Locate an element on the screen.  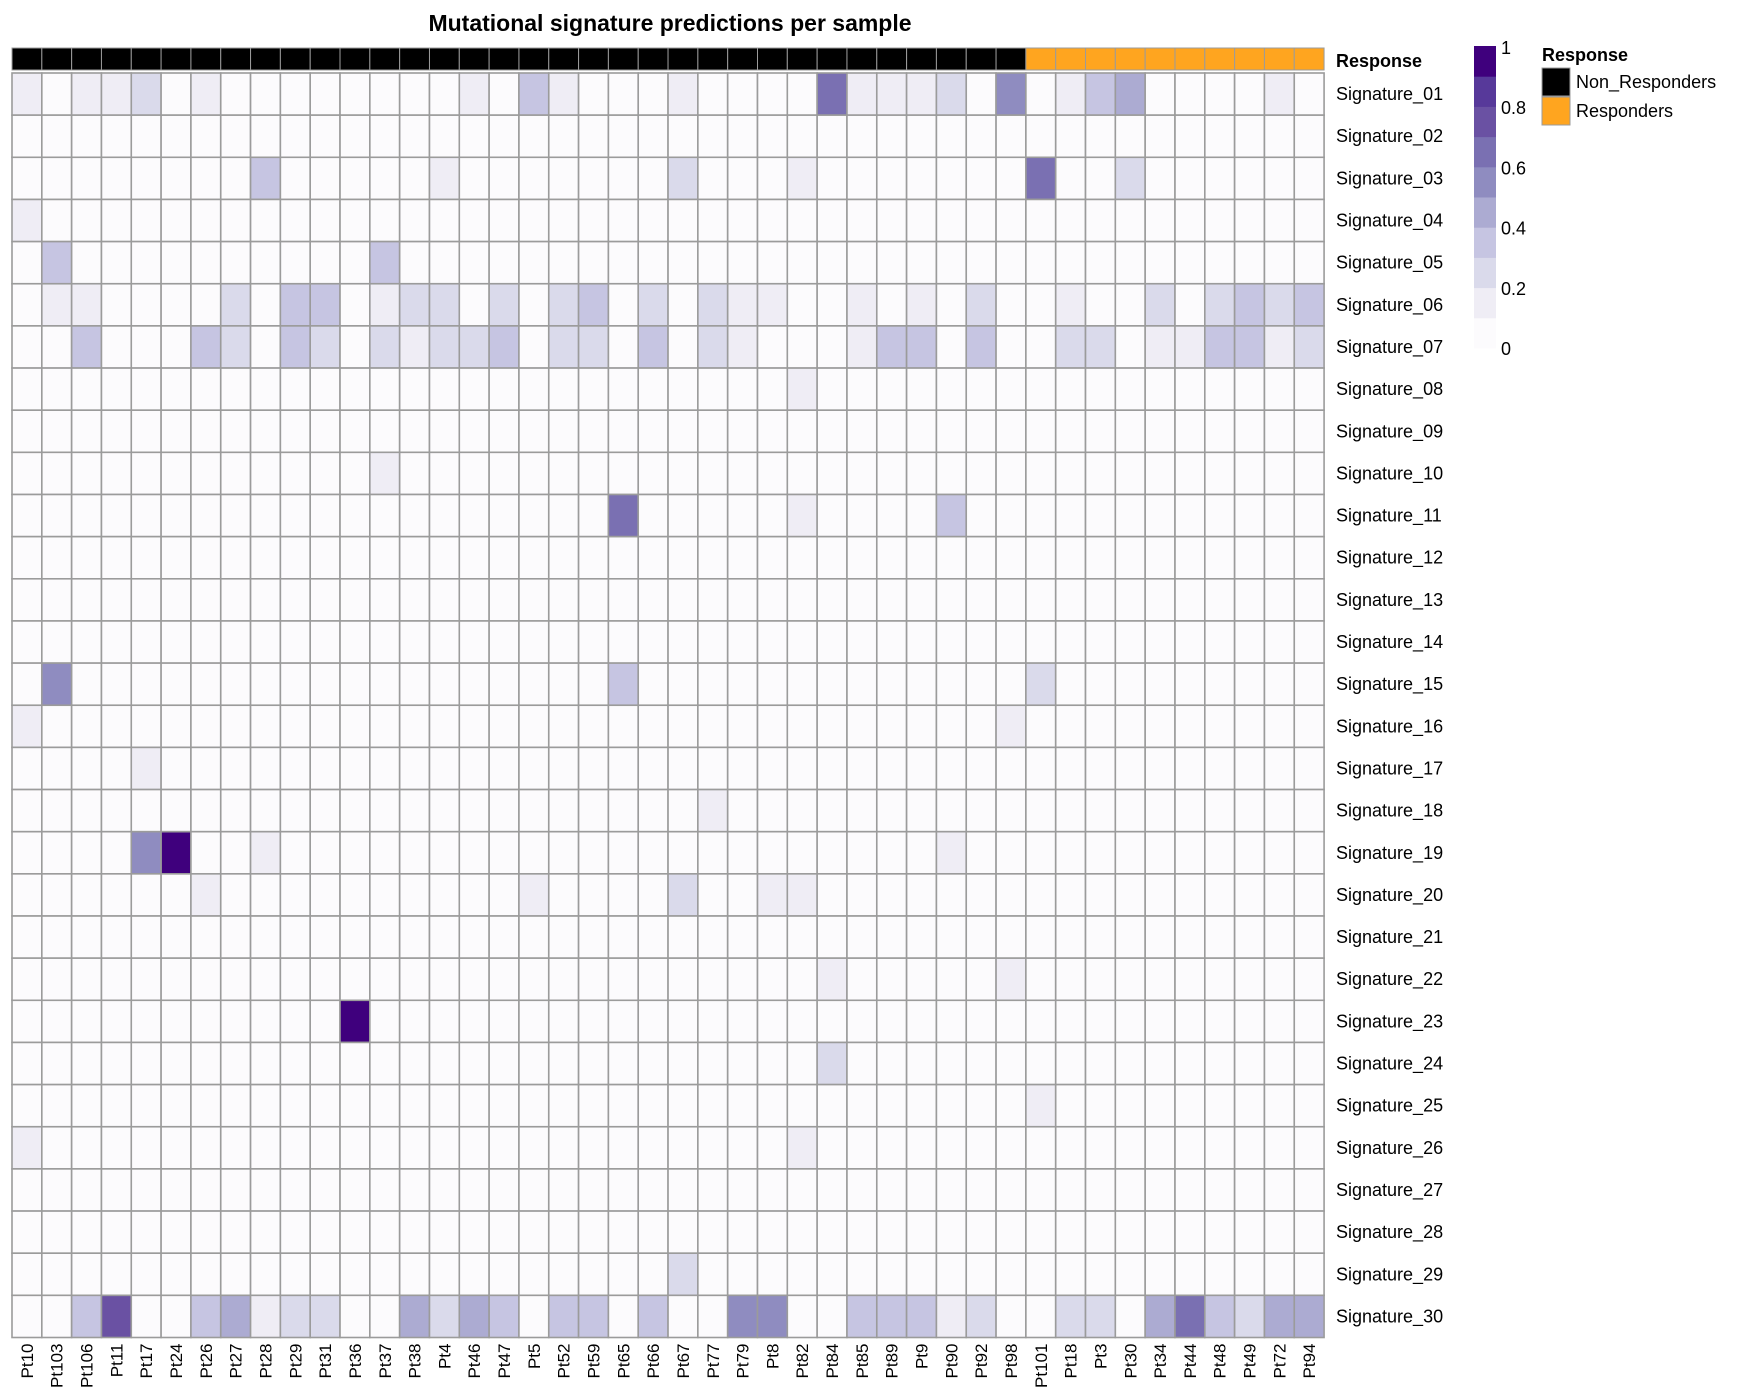
column-label: Pt46 is located at coordinates (474, 1361).